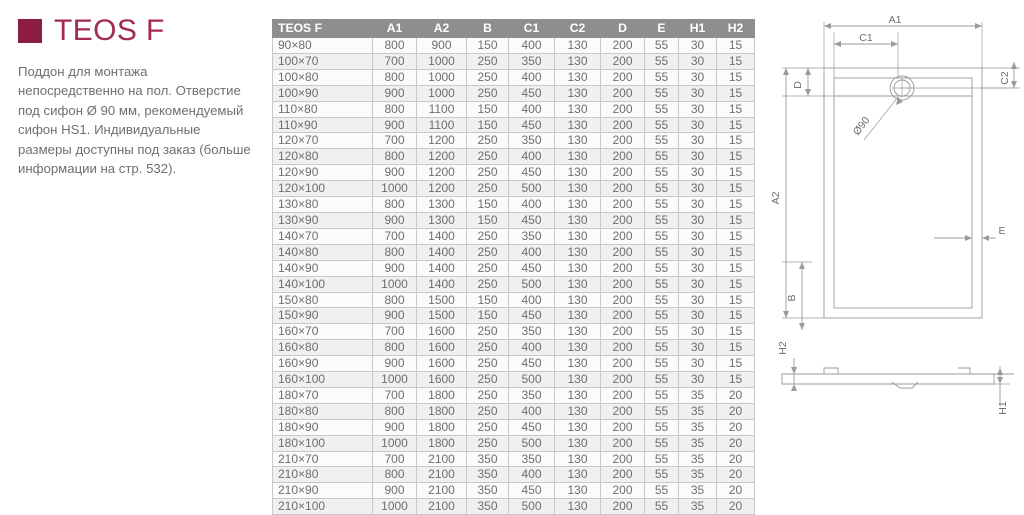 The width and height of the screenshot is (1024, 515). Describe the element at coordinates (441, 141) in the screenshot. I see `cell-a2: 1200` at that location.